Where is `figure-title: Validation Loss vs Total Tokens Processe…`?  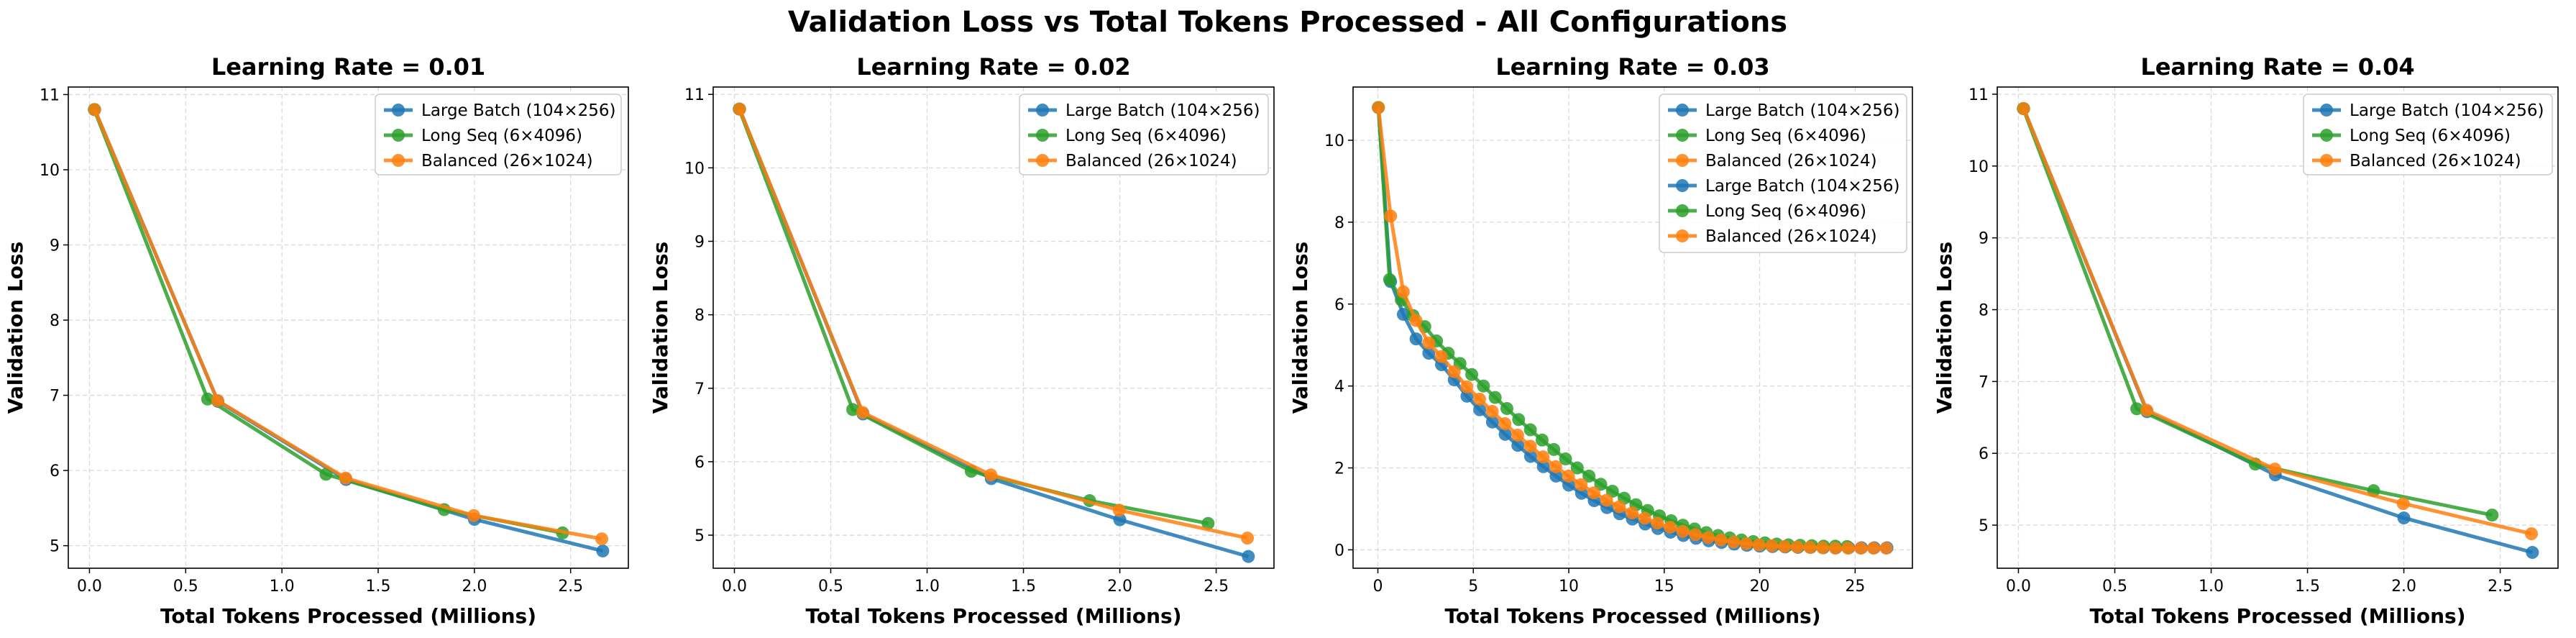 figure-title: Validation Loss vs Total Tokens Processe… is located at coordinates (1287, 22).